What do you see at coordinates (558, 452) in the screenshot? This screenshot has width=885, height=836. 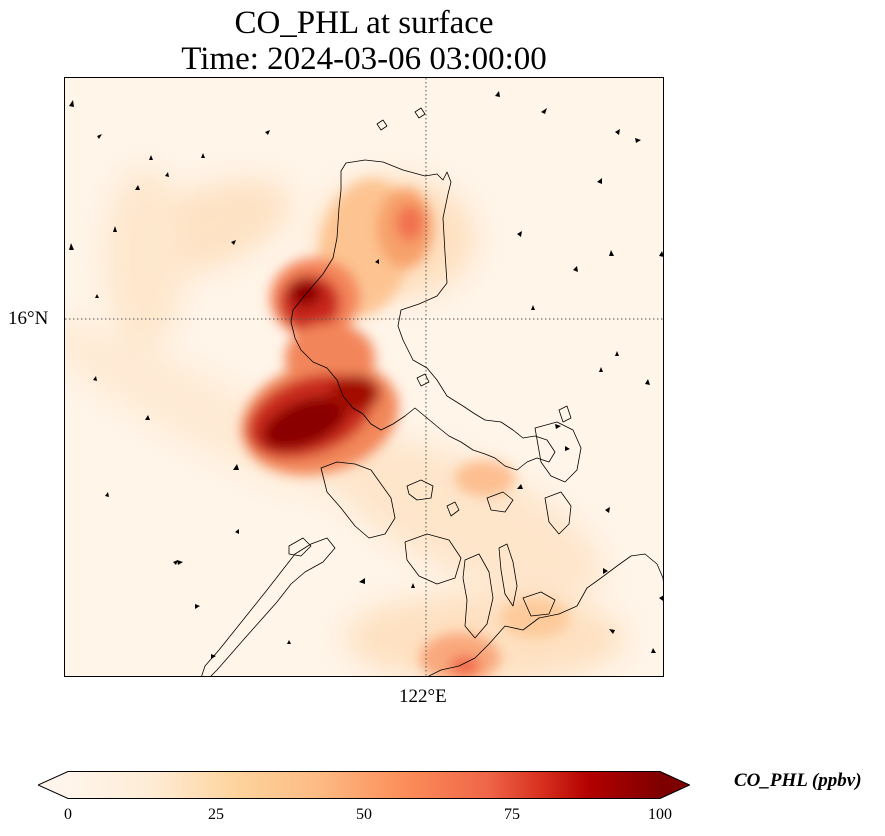 I see `coastline-samar` at bounding box center [558, 452].